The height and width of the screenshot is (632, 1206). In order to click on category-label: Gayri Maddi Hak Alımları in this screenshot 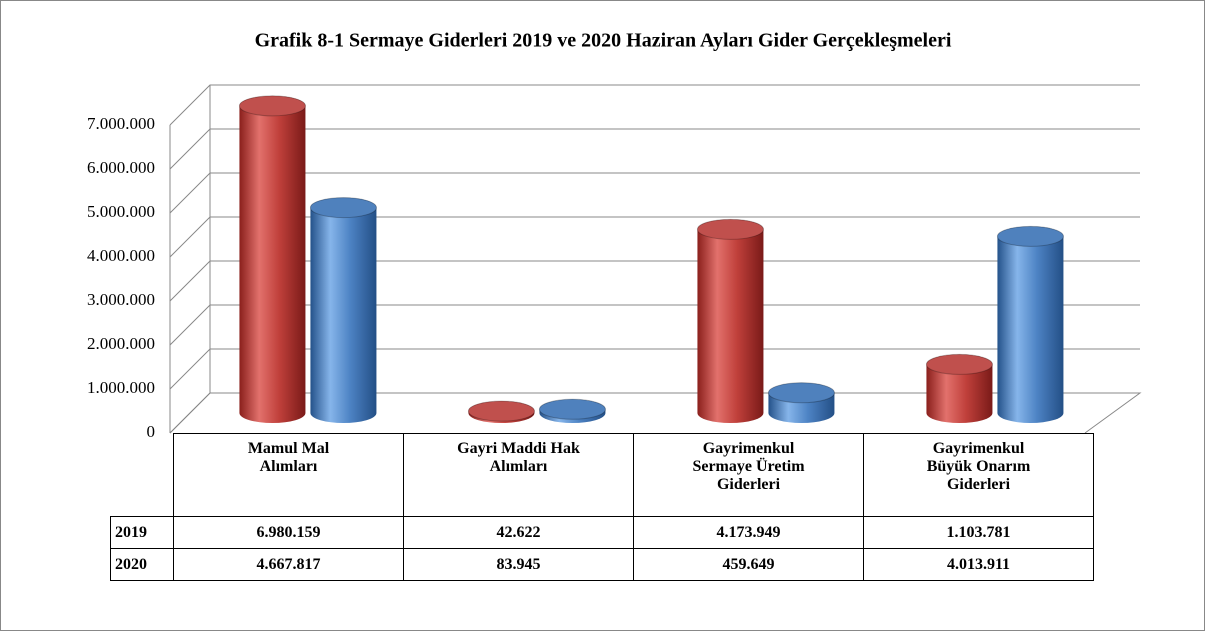, I will do `click(518, 475)`.